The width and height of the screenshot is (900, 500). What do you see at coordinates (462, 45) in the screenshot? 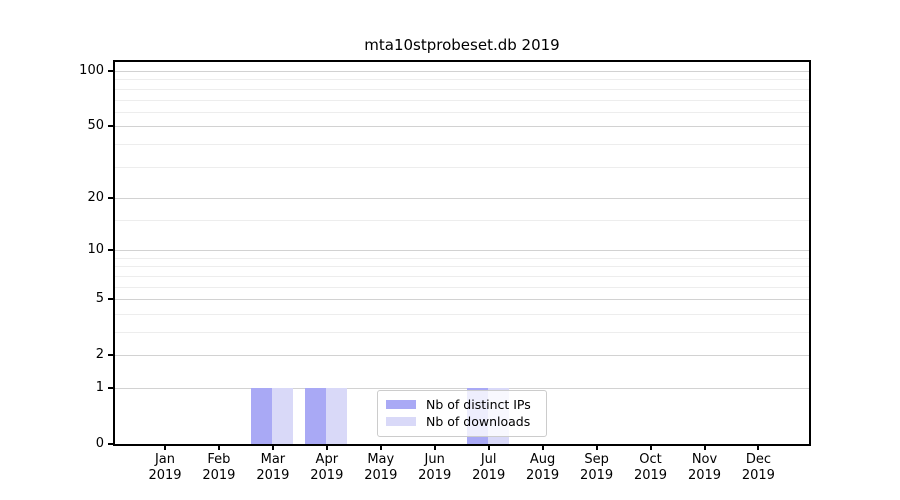
I see `chart-title: mta10stprobeset.db 2019` at bounding box center [462, 45].